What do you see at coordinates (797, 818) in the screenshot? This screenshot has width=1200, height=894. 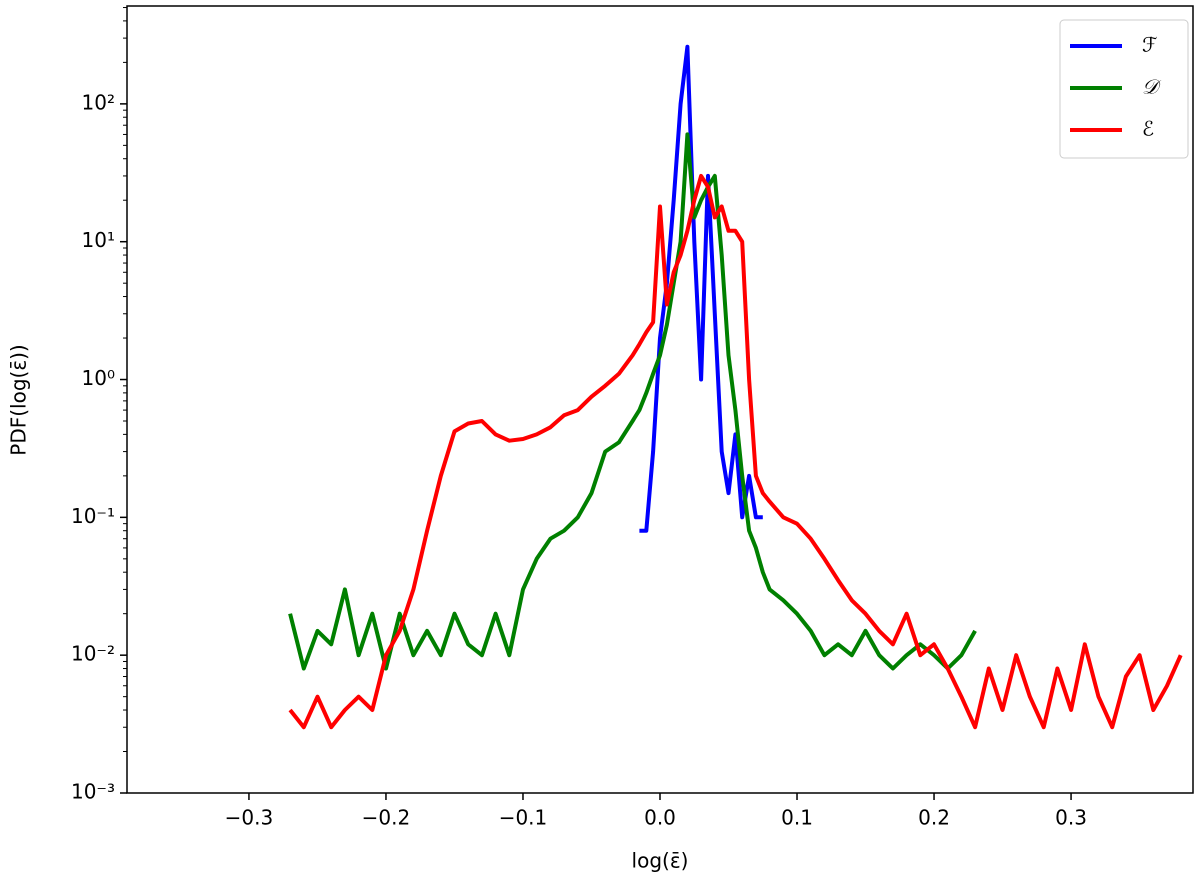 I see `x-tick-label: 0.1` at bounding box center [797, 818].